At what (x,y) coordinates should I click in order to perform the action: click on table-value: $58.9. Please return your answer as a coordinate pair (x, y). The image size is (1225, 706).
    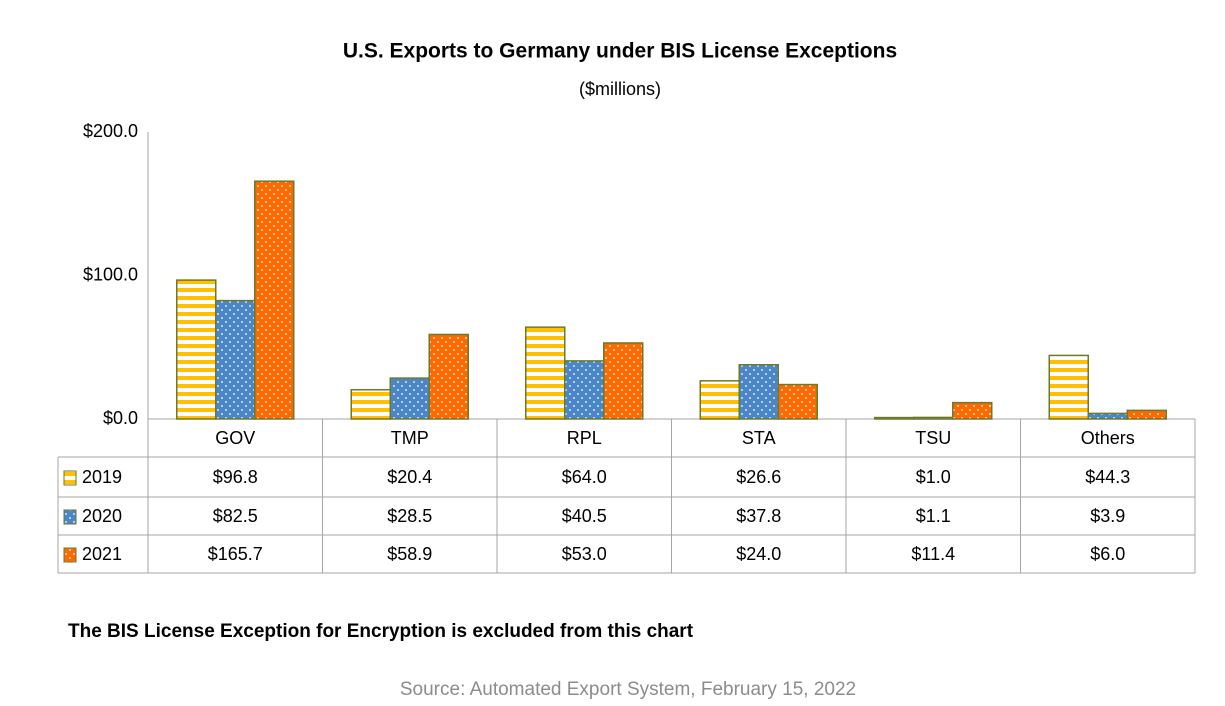
    Looking at the image, I should click on (409, 554).